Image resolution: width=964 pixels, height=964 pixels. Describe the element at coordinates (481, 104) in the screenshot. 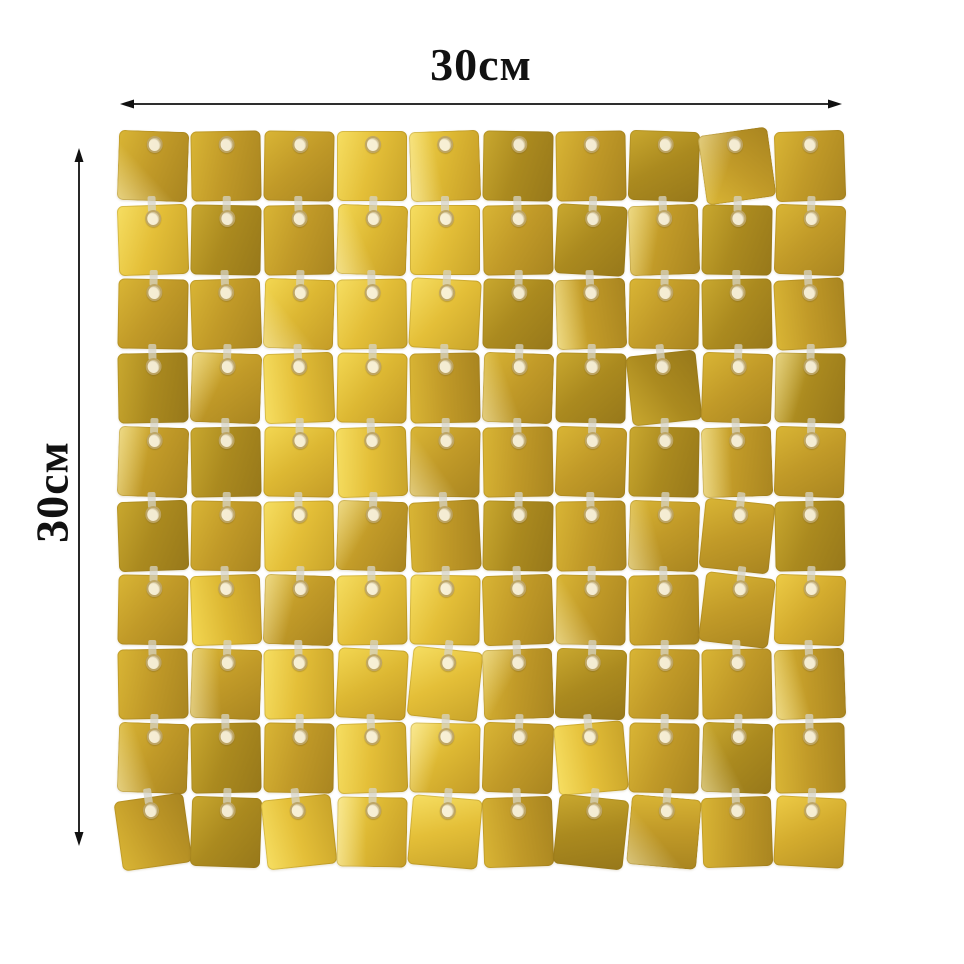

I see `width-dimension-arrow` at that location.